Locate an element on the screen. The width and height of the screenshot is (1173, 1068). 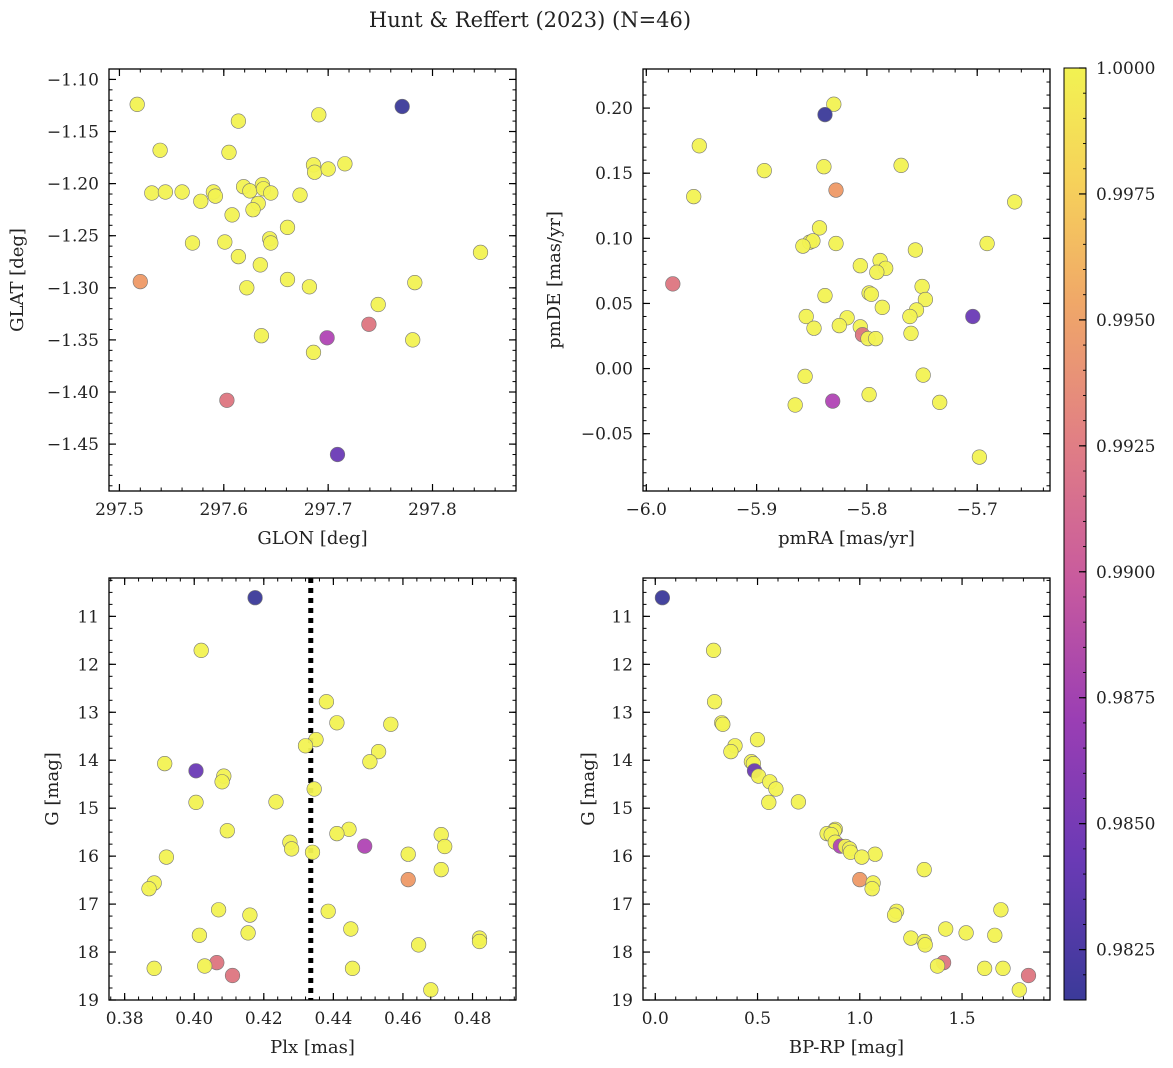
x-axis-label: pmRA [mas/yr] is located at coordinates (846, 538).